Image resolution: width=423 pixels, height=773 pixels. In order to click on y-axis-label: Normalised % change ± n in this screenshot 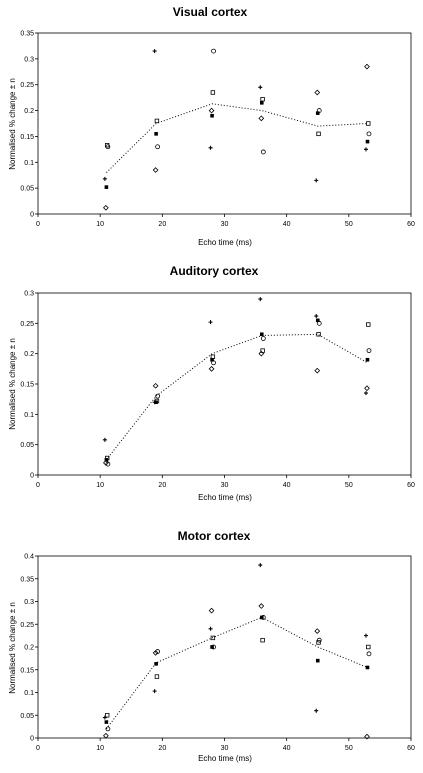, I will do `click(12, 124)`.